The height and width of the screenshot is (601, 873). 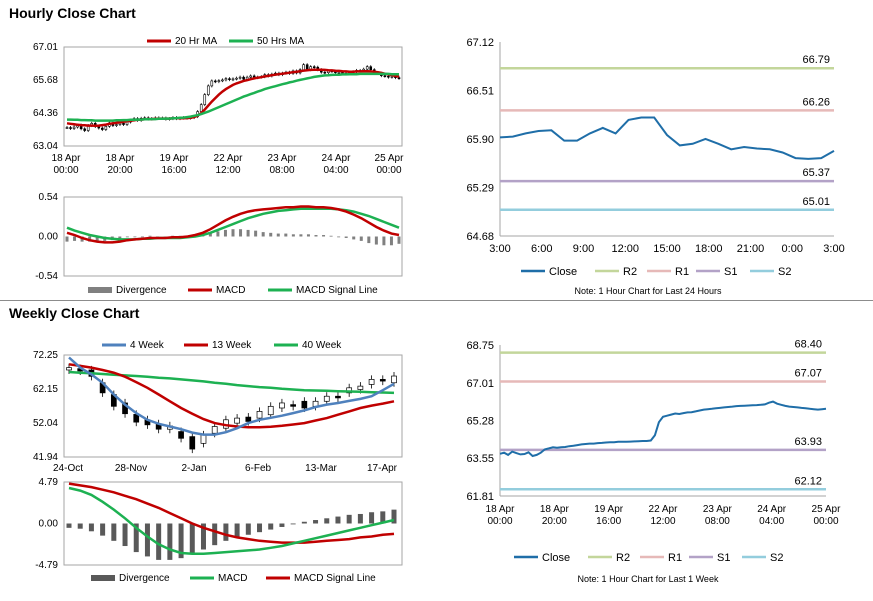 I want to click on hourly-levels-xtick: 12:00, so click(x=625, y=249).